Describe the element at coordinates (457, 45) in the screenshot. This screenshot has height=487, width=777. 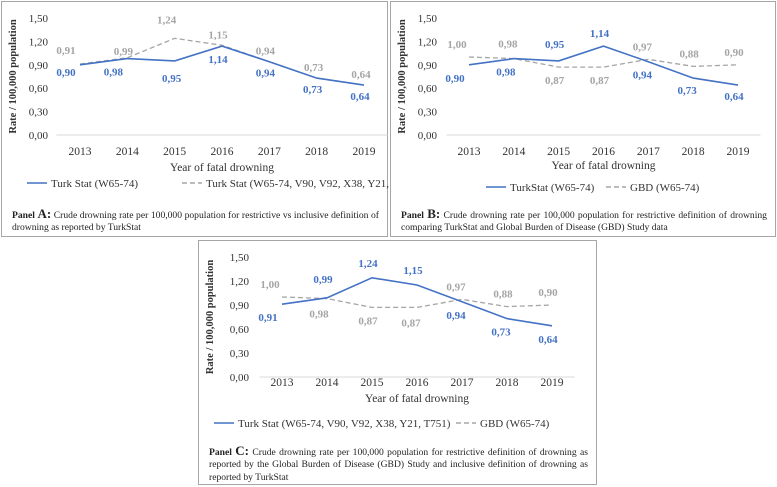
I see `data-label: 1,00` at that location.